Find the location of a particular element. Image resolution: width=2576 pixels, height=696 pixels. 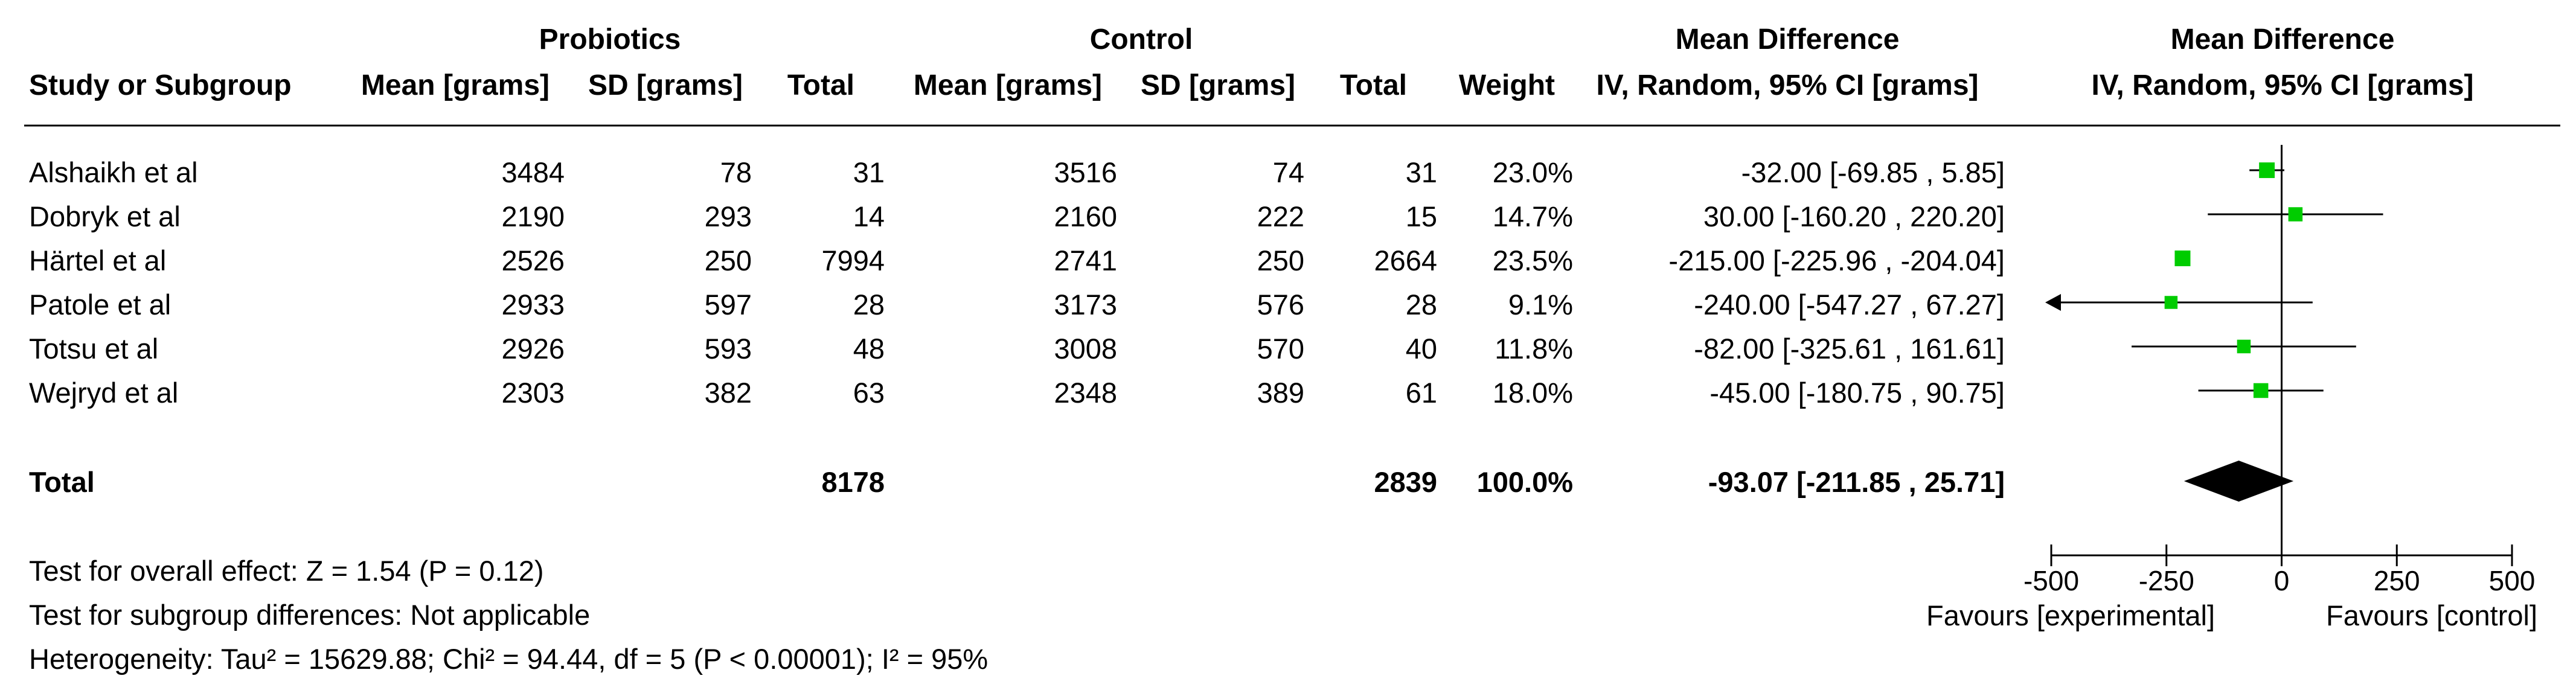

control-total: 61 is located at coordinates (1421, 393).